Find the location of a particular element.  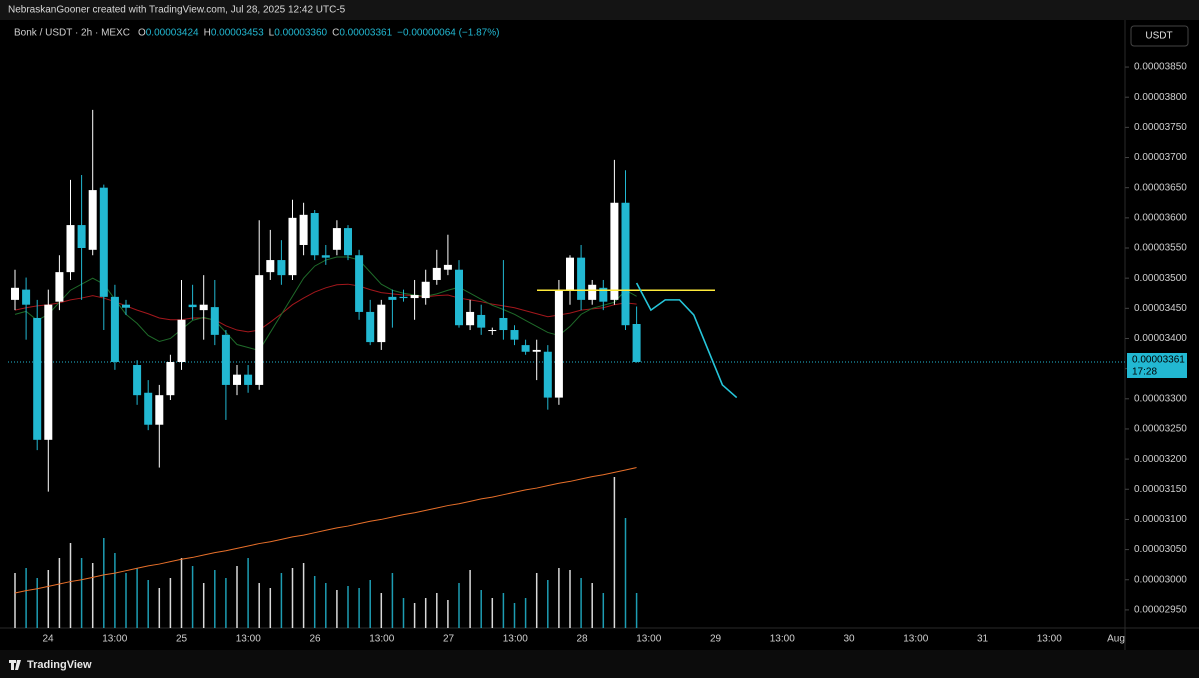

countdown: 17:28 is located at coordinates (1144, 372).